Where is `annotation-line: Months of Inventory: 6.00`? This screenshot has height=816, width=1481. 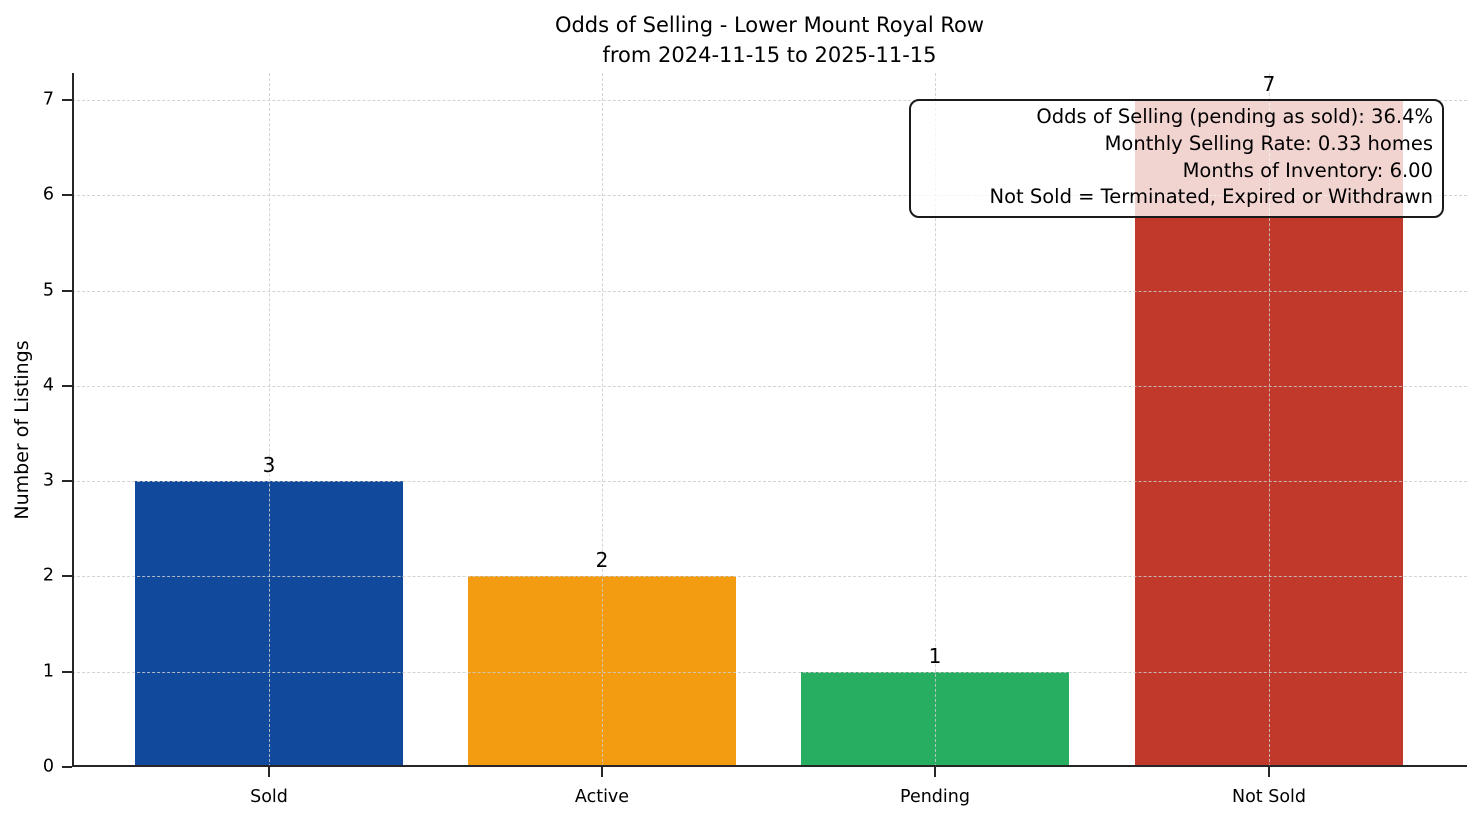 annotation-line: Months of Inventory: 6.00 is located at coordinates (1307, 170).